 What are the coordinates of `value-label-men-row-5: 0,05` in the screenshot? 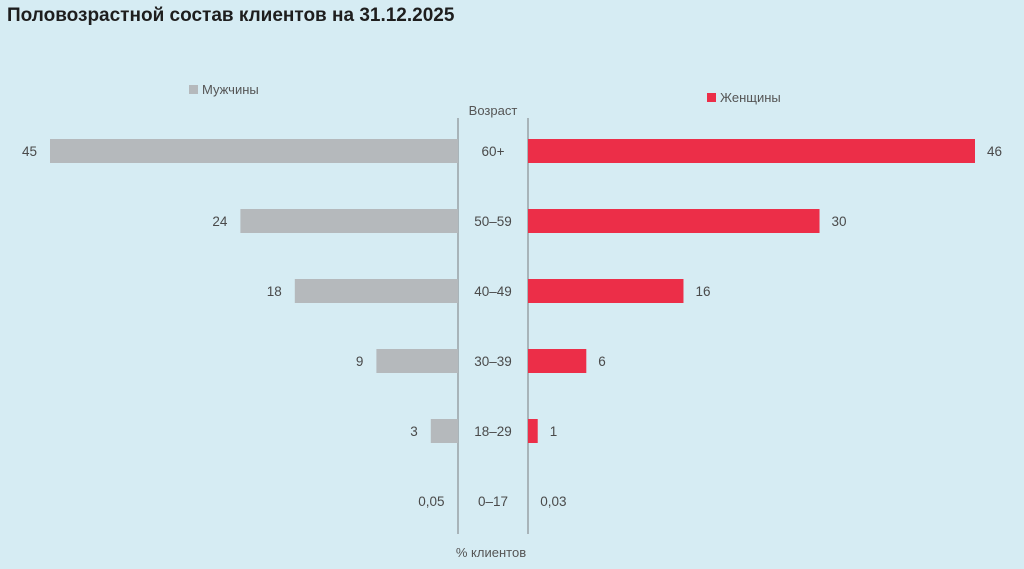 It's located at (431, 501).